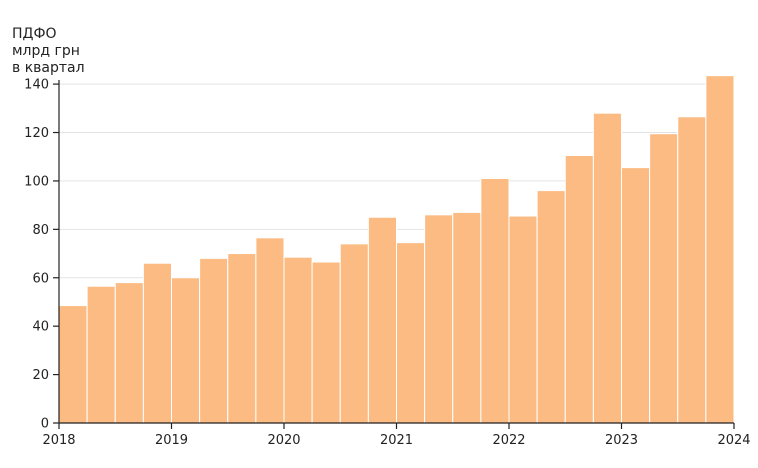 This screenshot has height=468, width=758. What do you see at coordinates (733, 440) in the screenshot?
I see `x-tick-label: 2024` at bounding box center [733, 440].